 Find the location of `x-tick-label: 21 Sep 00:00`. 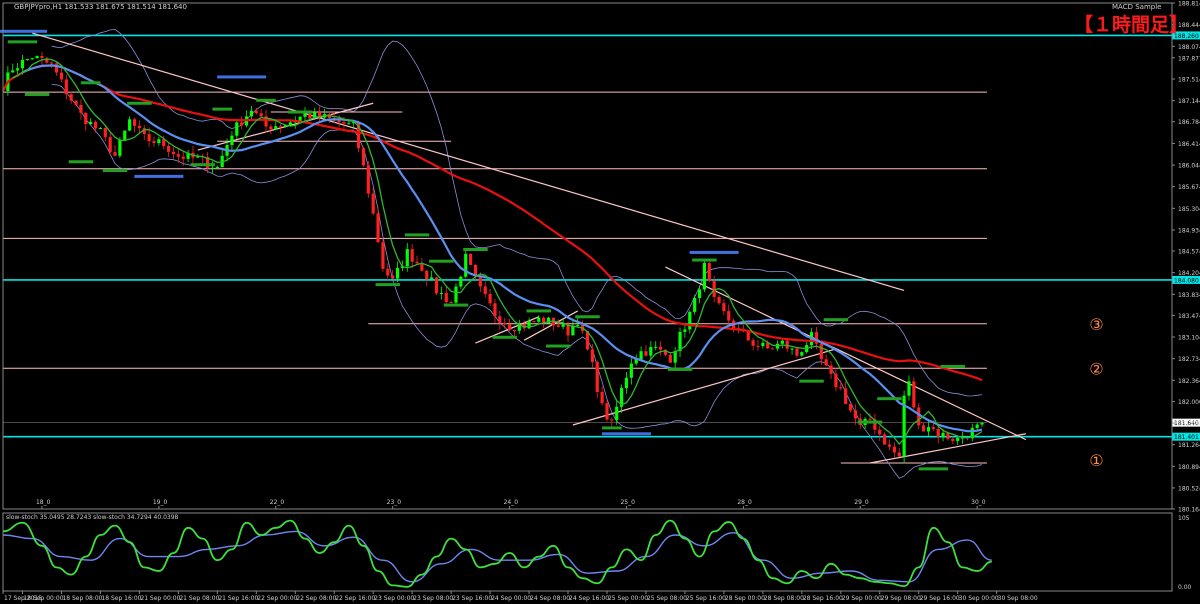

x-tick-label: 21 Sep 00:00 is located at coordinates (160, 598).